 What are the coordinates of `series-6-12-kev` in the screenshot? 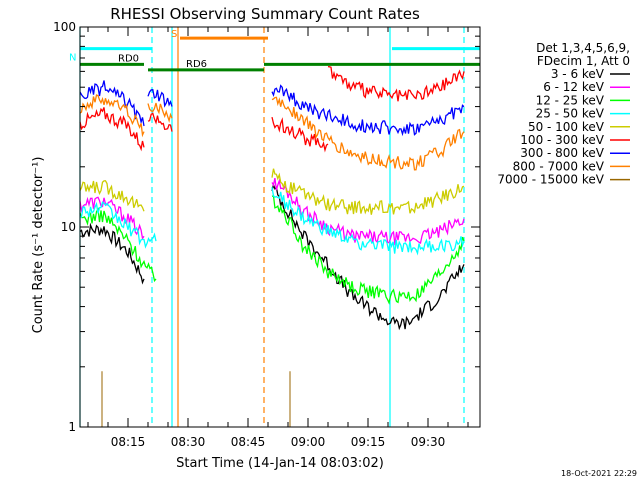 It's located at (272, 211).